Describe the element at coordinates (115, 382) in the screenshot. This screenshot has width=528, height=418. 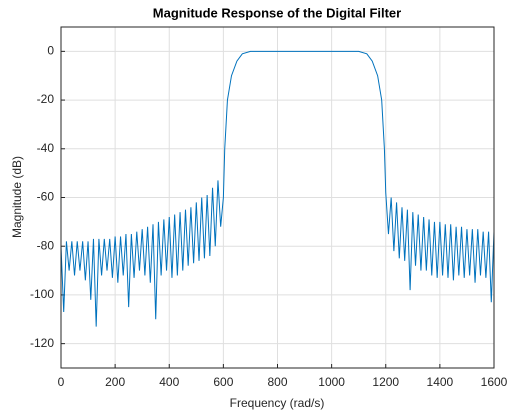
I see `x-tick-label: 200` at that location.